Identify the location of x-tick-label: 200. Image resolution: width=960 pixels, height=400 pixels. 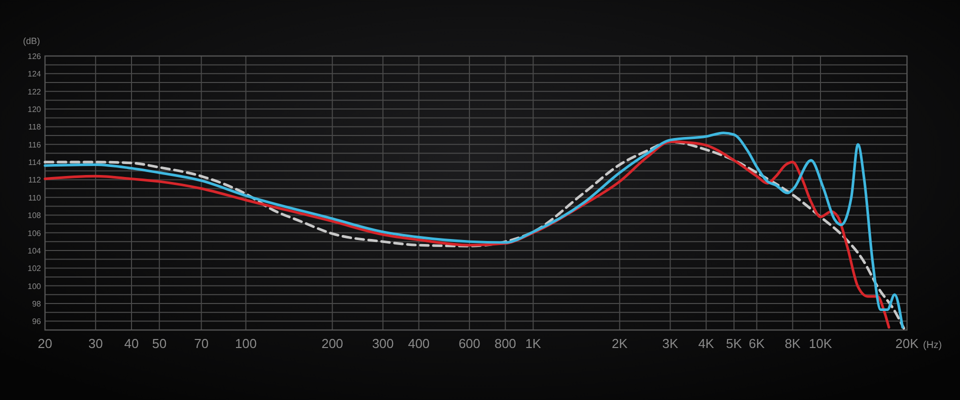
(332, 343).